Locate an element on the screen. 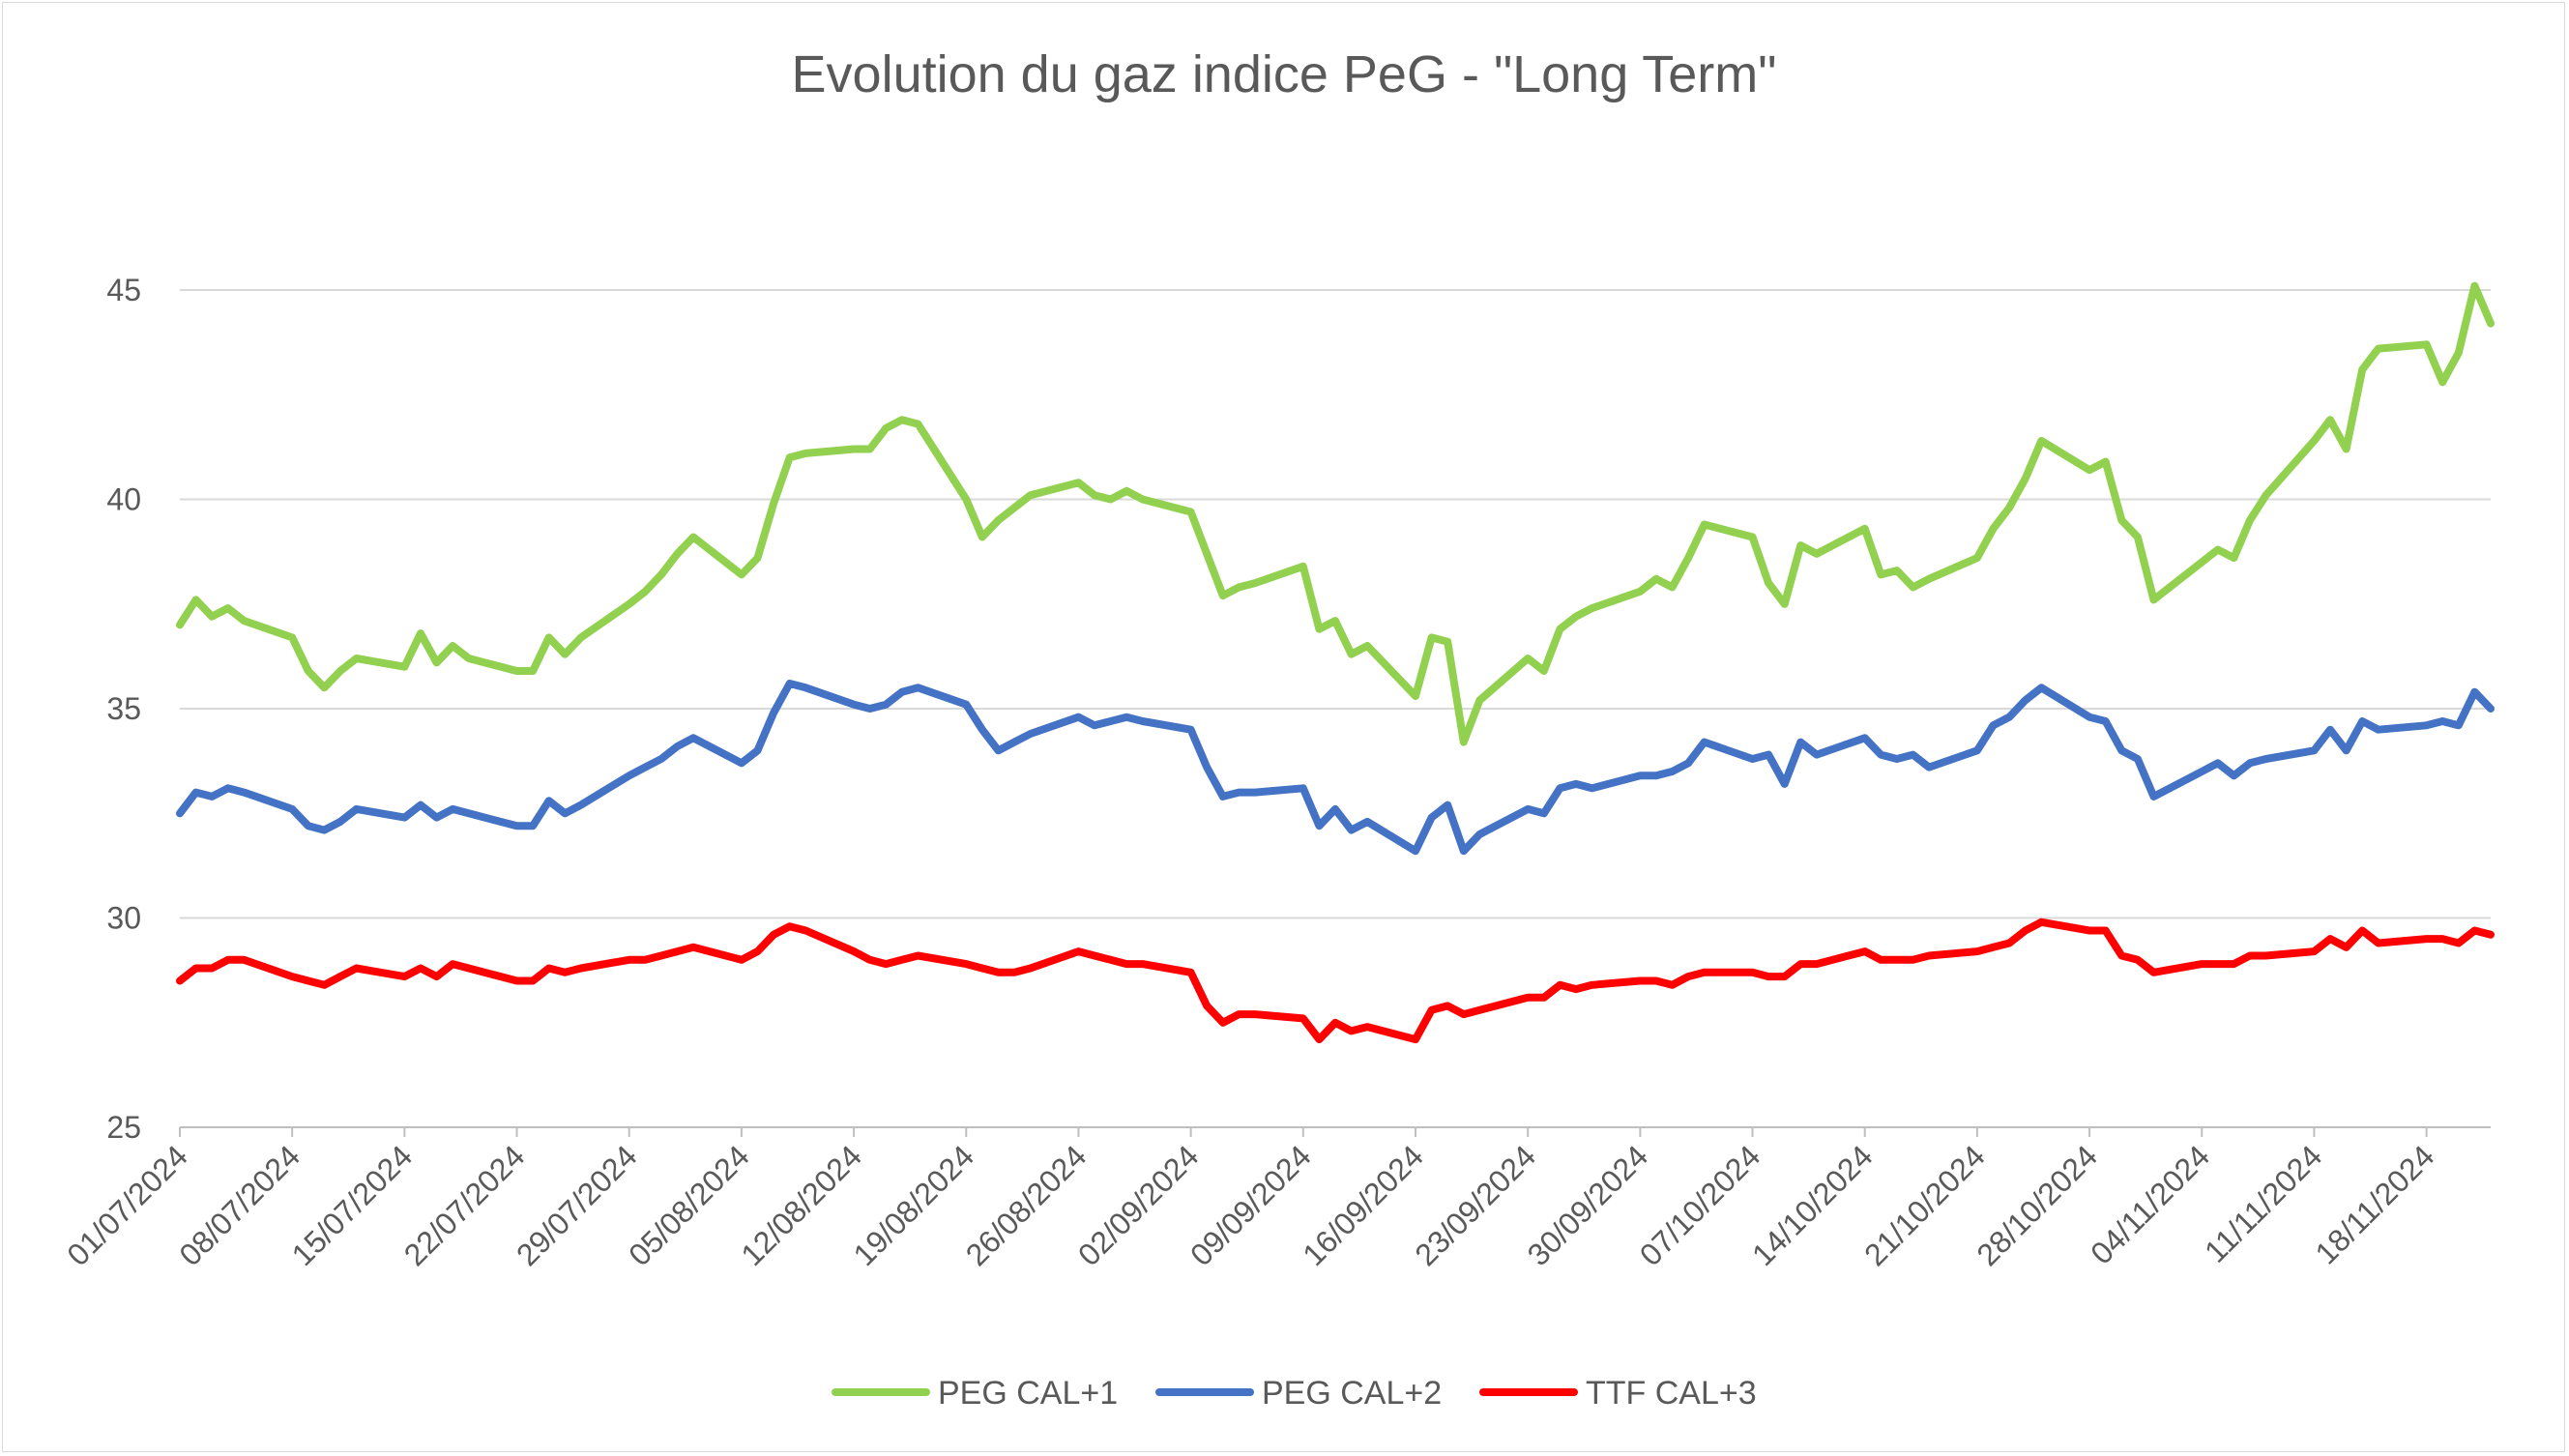 The image size is (2569, 1456). legend-item: TTF CAL+3 is located at coordinates (1618, 1394).